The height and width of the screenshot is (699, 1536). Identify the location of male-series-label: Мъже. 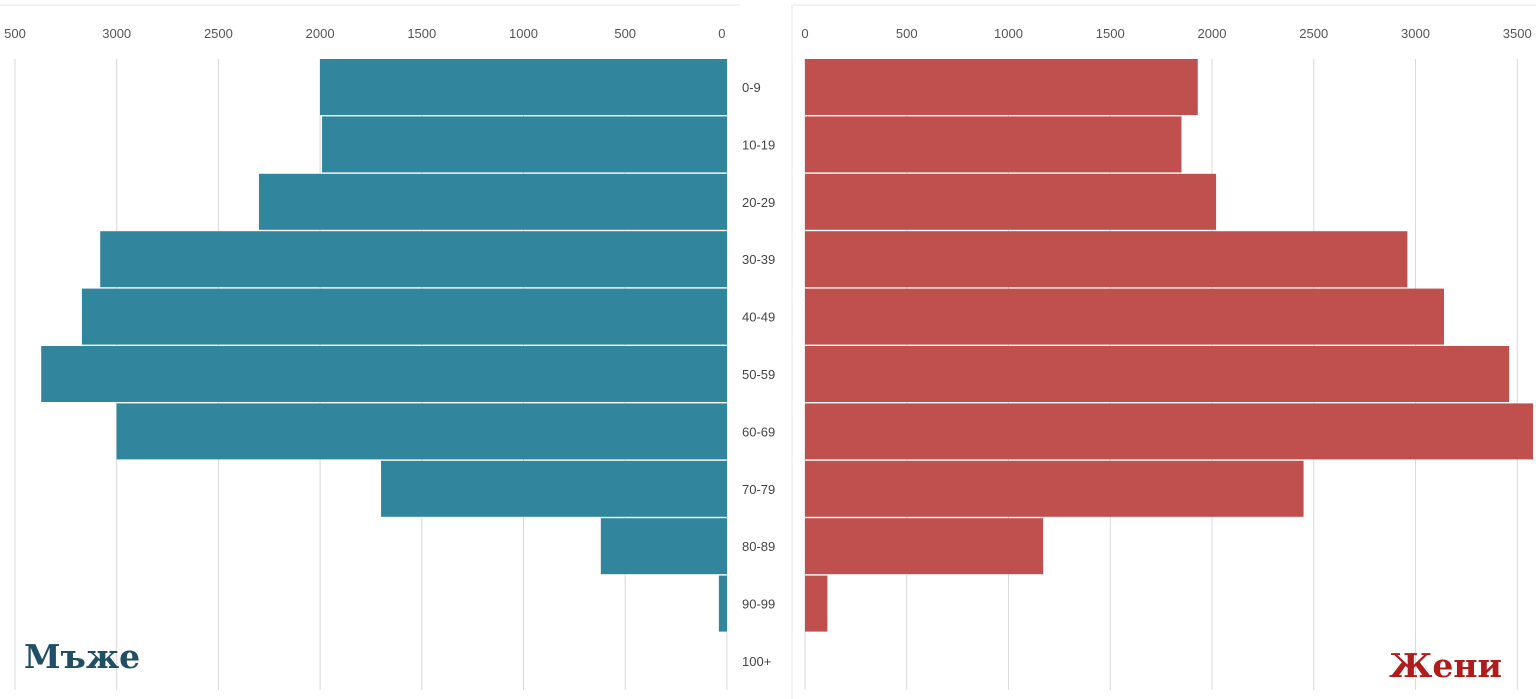
(82, 656).